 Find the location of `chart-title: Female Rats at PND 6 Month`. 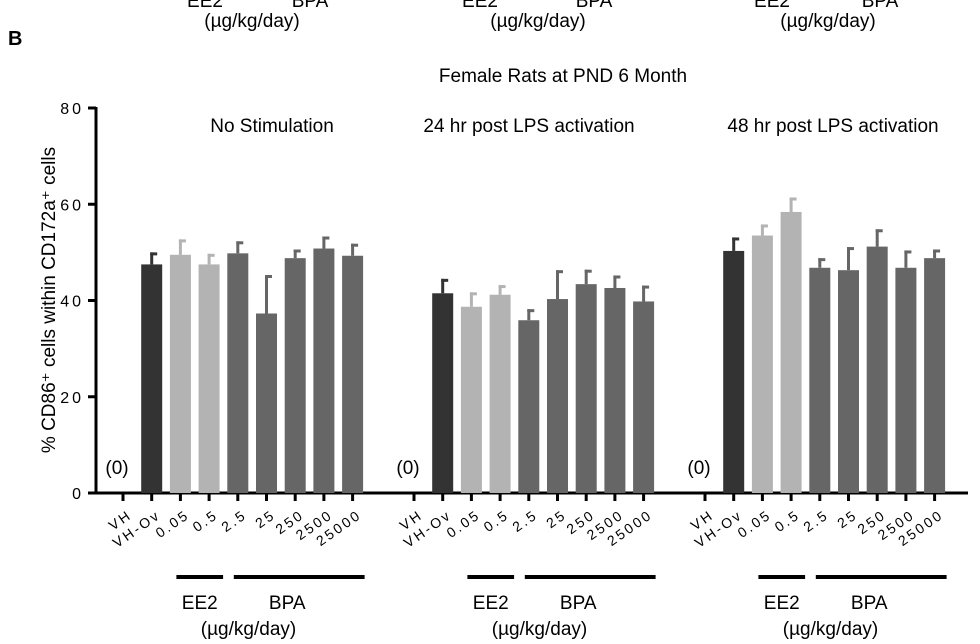

chart-title: Female Rats at PND 6 Month is located at coordinates (563, 76).